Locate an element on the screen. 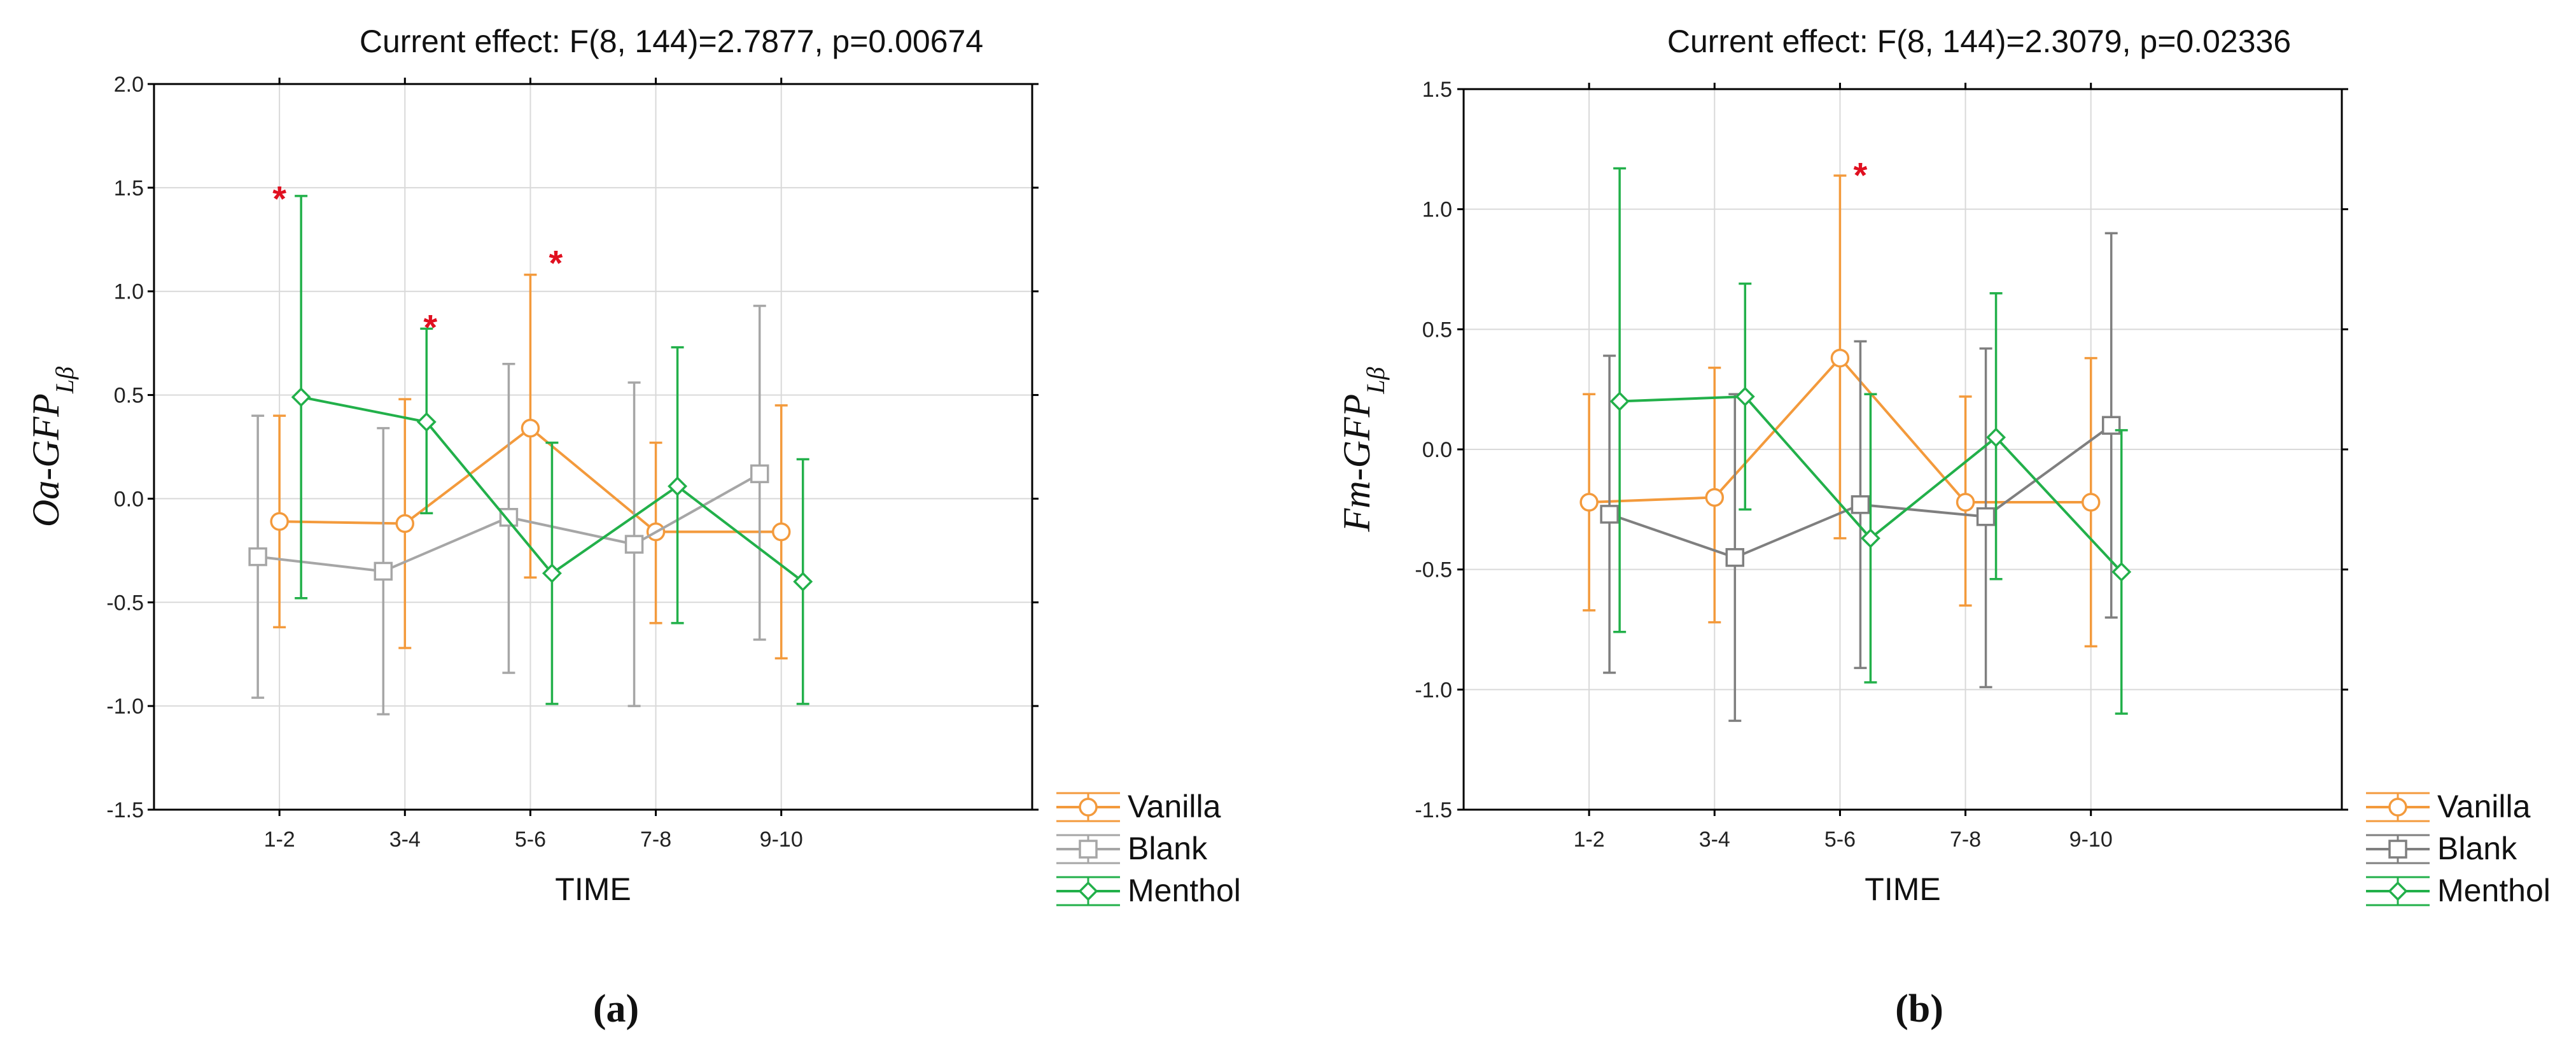 The height and width of the screenshot is (1049, 2576). panel-label: (a) is located at coordinates (616, 1009).